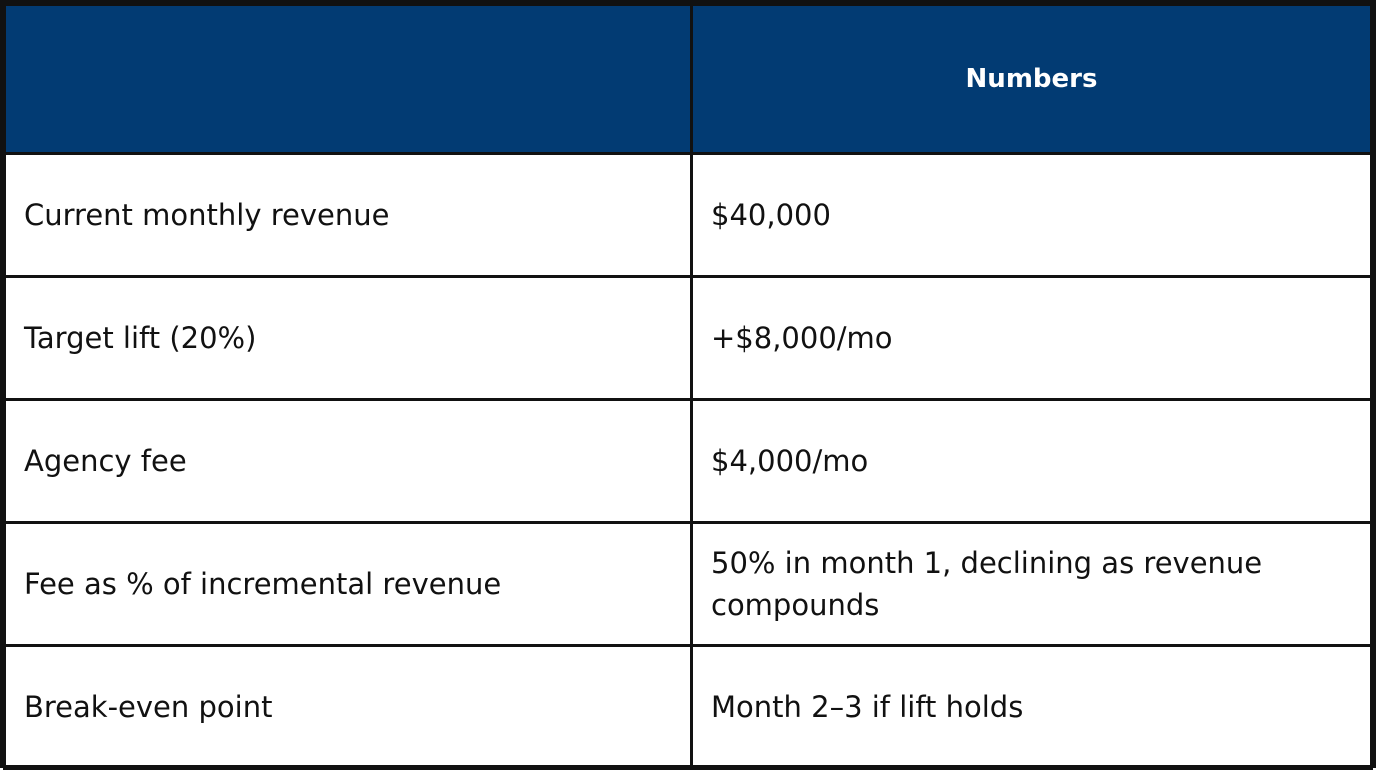 This screenshot has height=770, width=1376. Describe the element at coordinates (348, 461) in the screenshot. I see `row-label: Agency fee` at that location.